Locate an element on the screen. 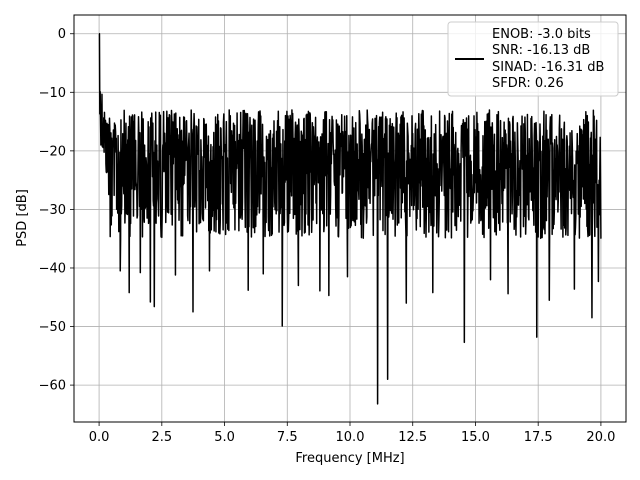 This screenshot has width=640, height=480. x-axis-label: Frequency [MHz] is located at coordinates (349, 458).